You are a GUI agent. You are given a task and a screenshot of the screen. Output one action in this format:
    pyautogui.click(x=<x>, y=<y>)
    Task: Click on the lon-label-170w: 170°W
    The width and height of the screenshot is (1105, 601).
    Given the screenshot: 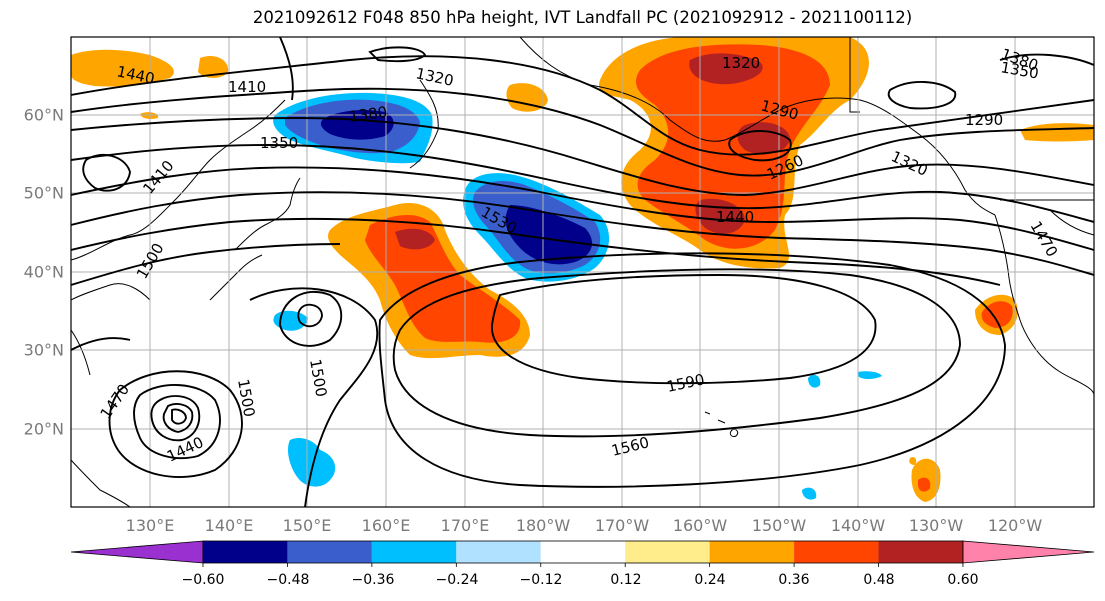 What is the action you would take?
    pyautogui.click(x=622, y=525)
    